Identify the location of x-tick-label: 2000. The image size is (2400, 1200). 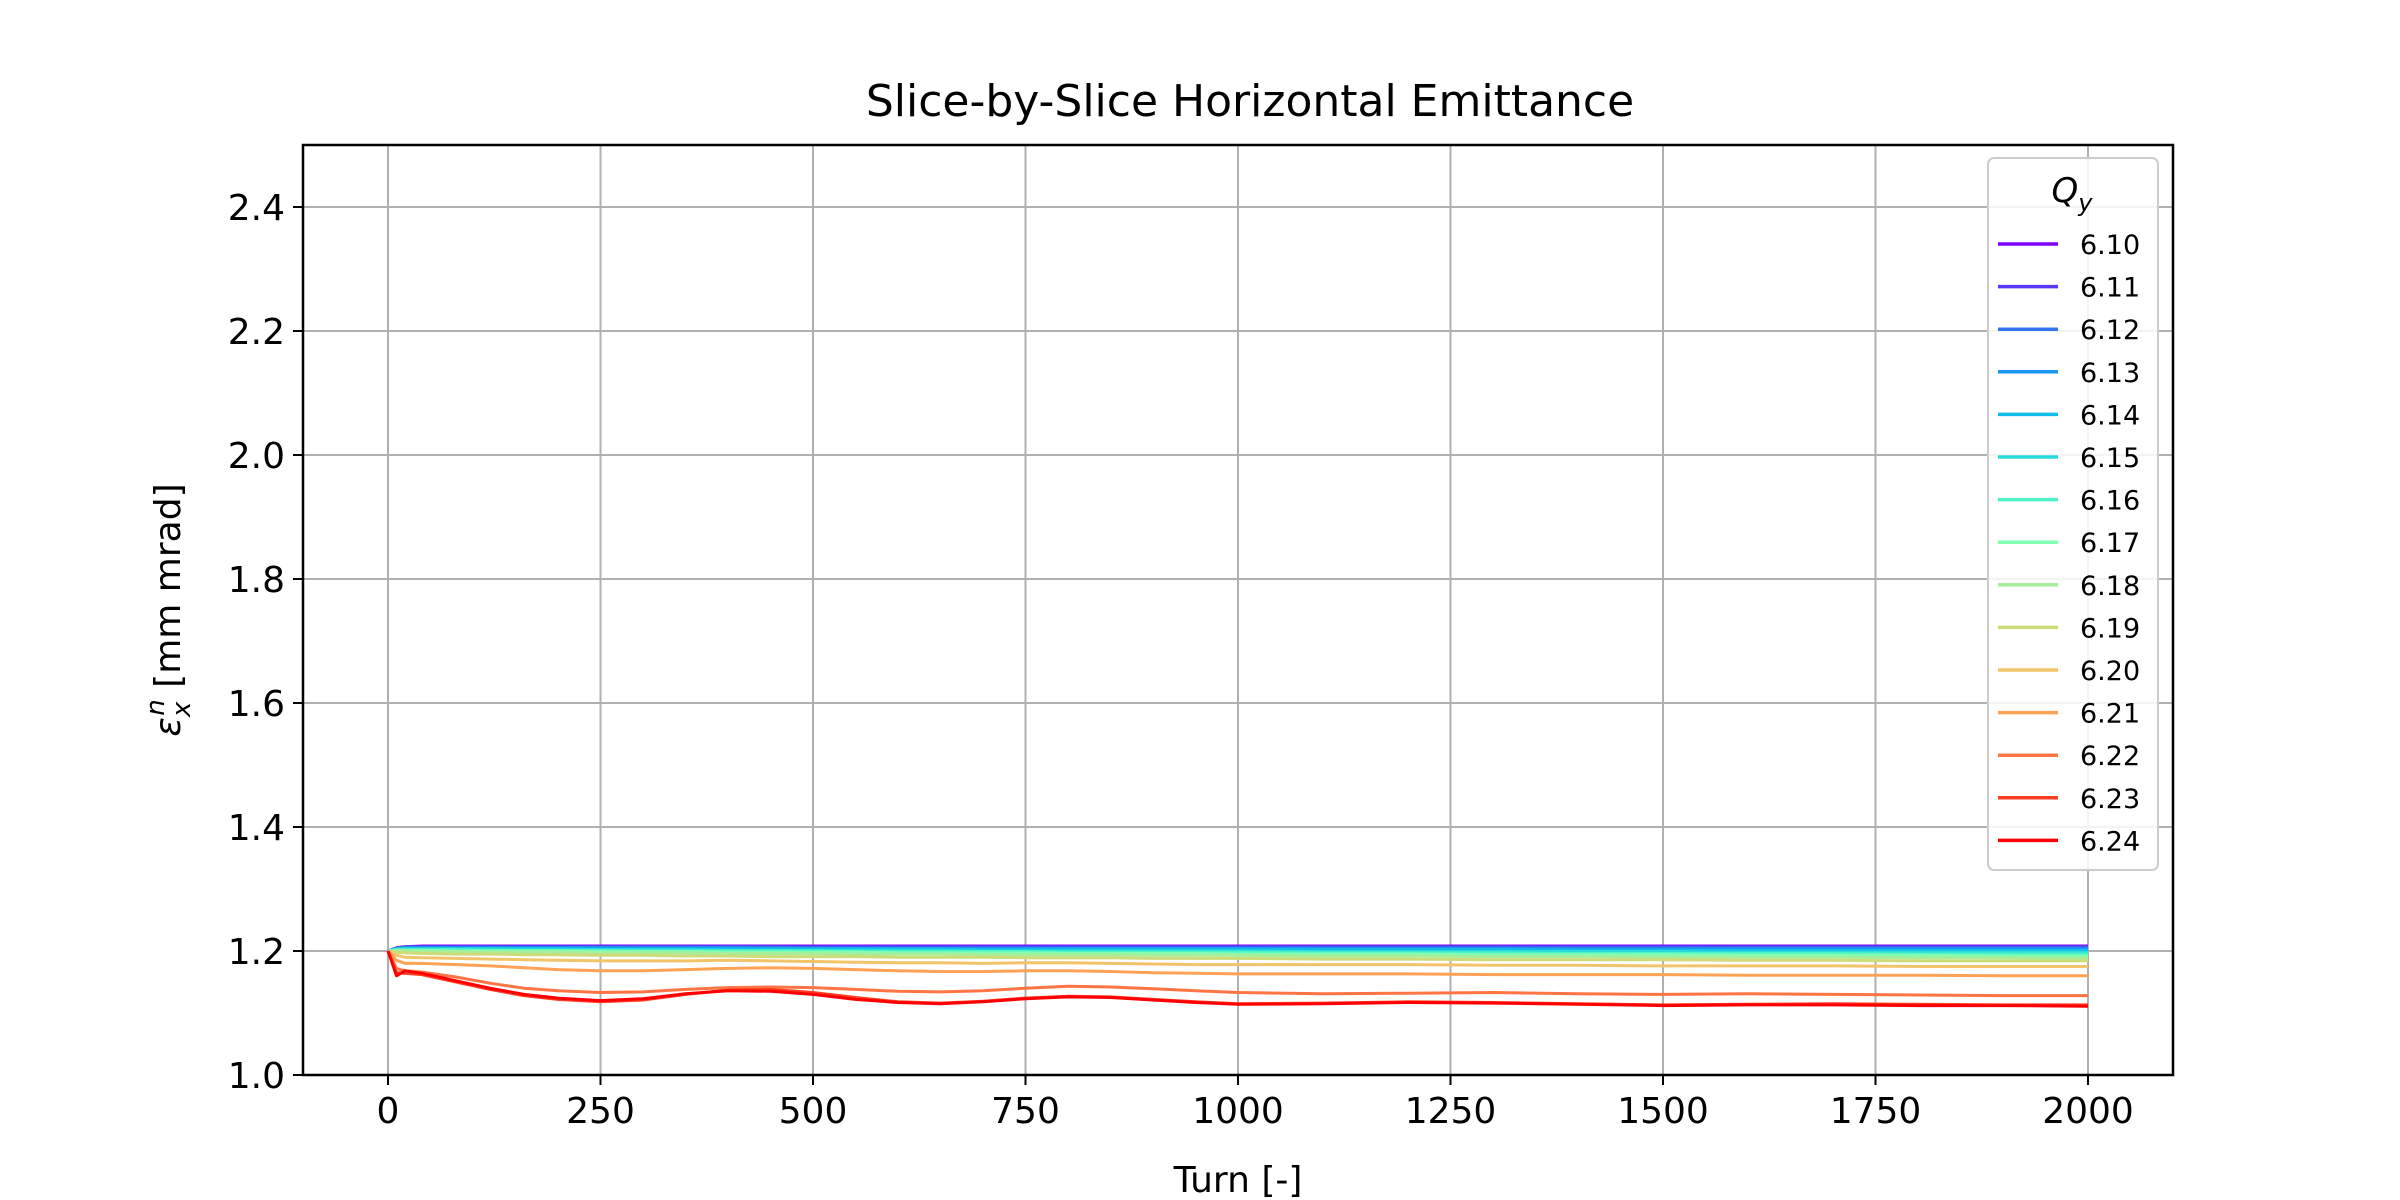
(2088, 1111).